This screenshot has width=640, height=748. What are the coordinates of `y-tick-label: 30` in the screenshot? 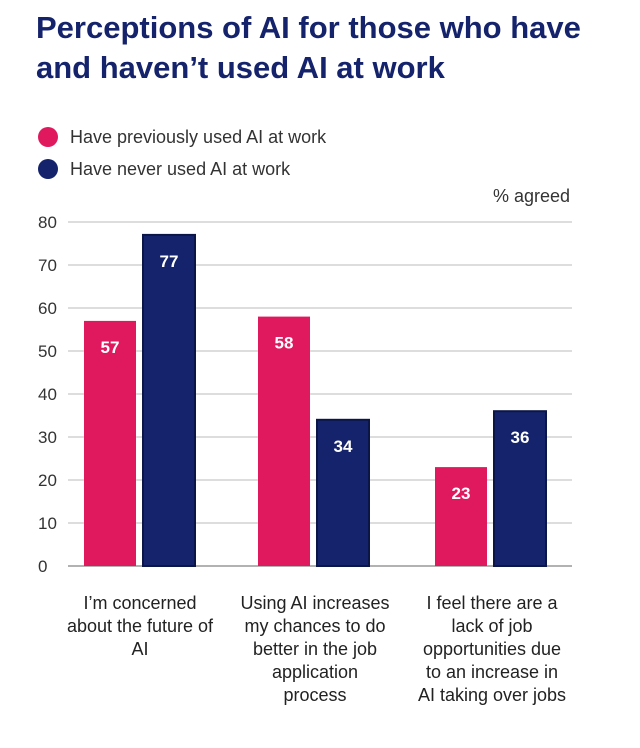 It's located at (47, 437).